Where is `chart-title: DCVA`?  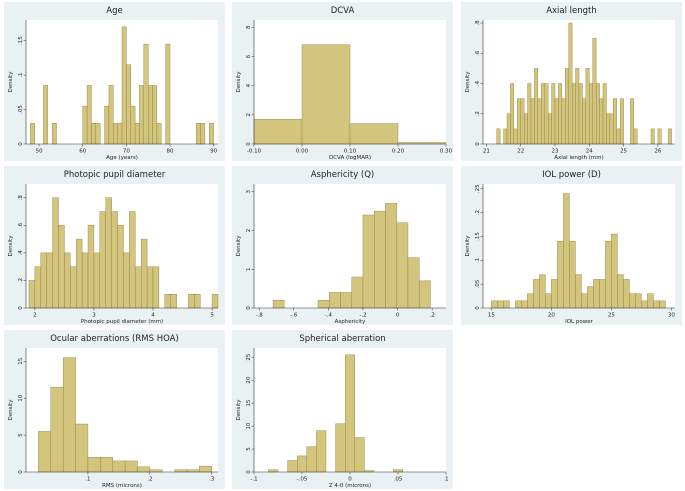 chart-title: DCVA is located at coordinates (343, 11).